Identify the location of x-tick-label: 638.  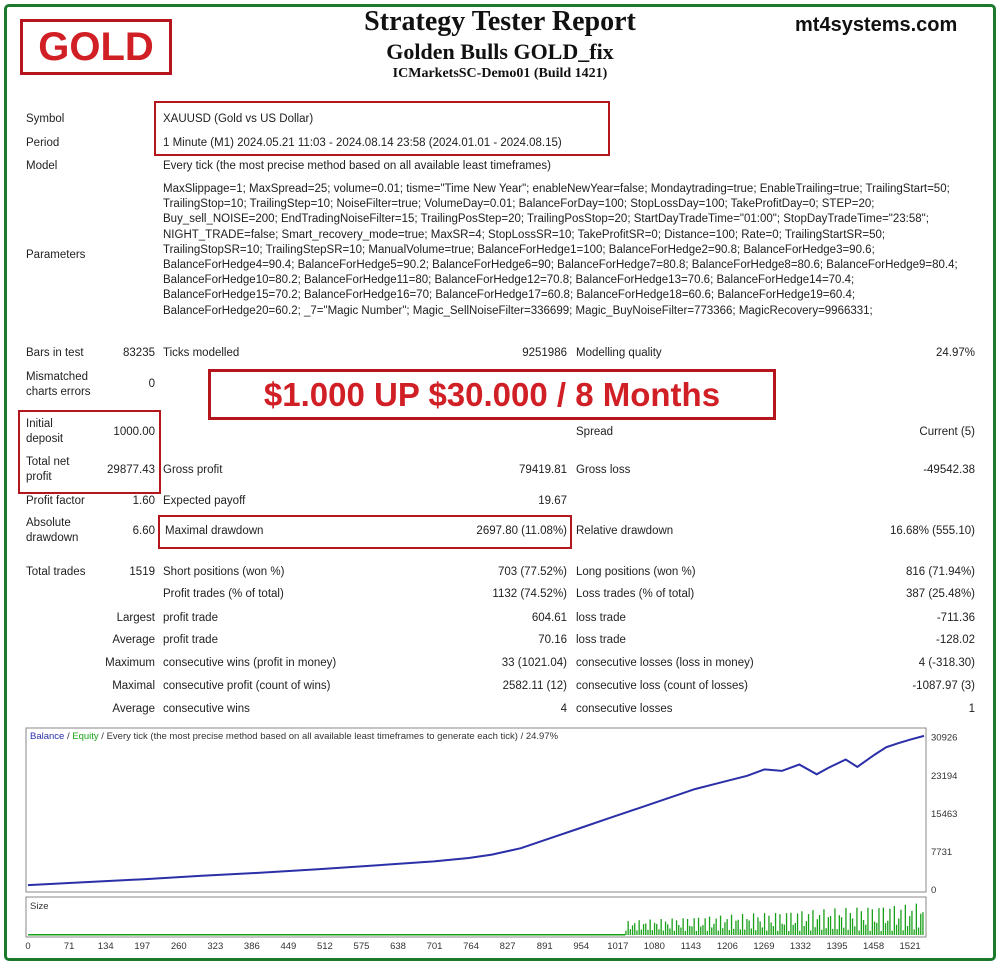
(398, 946).